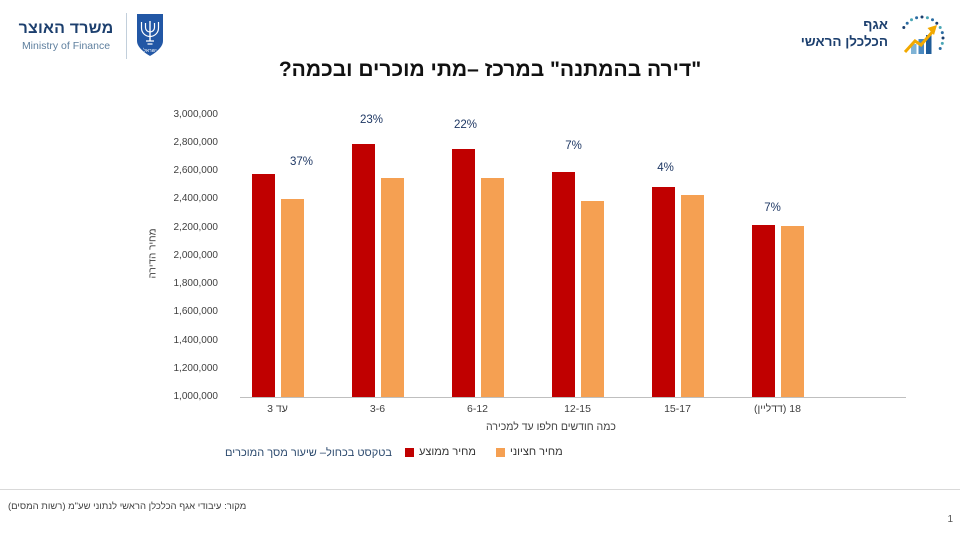 This screenshot has width=960, height=540. Describe the element at coordinates (301, 162) in the screenshot. I see `percent-label-1: 37%` at that location.